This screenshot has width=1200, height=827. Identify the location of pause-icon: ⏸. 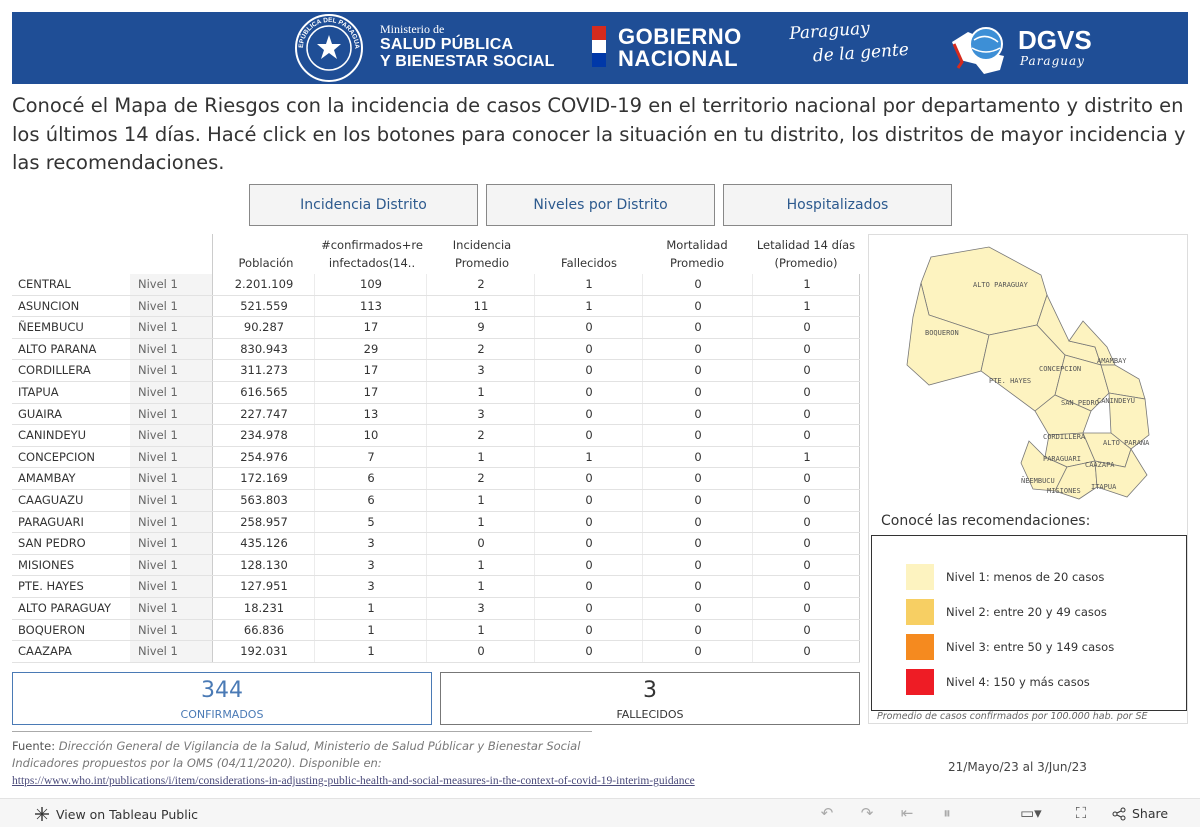
(947, 813).